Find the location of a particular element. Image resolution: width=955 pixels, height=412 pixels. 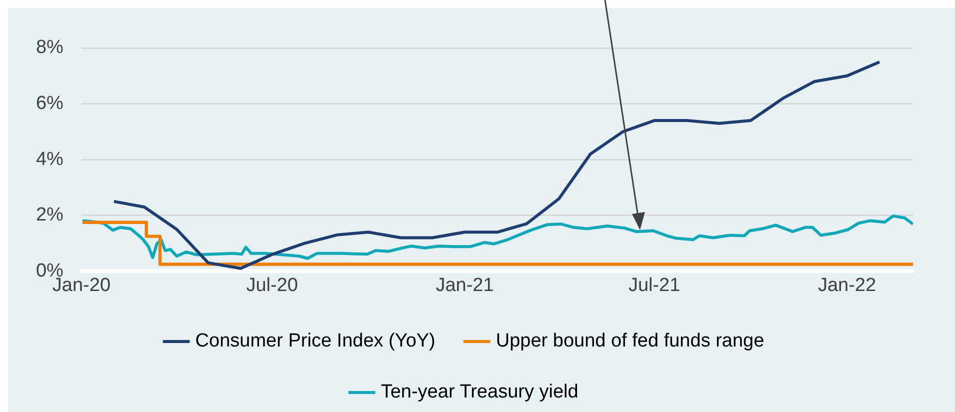

legend-label: Upper bound of fed funds range is located at coordinates (630, 341).